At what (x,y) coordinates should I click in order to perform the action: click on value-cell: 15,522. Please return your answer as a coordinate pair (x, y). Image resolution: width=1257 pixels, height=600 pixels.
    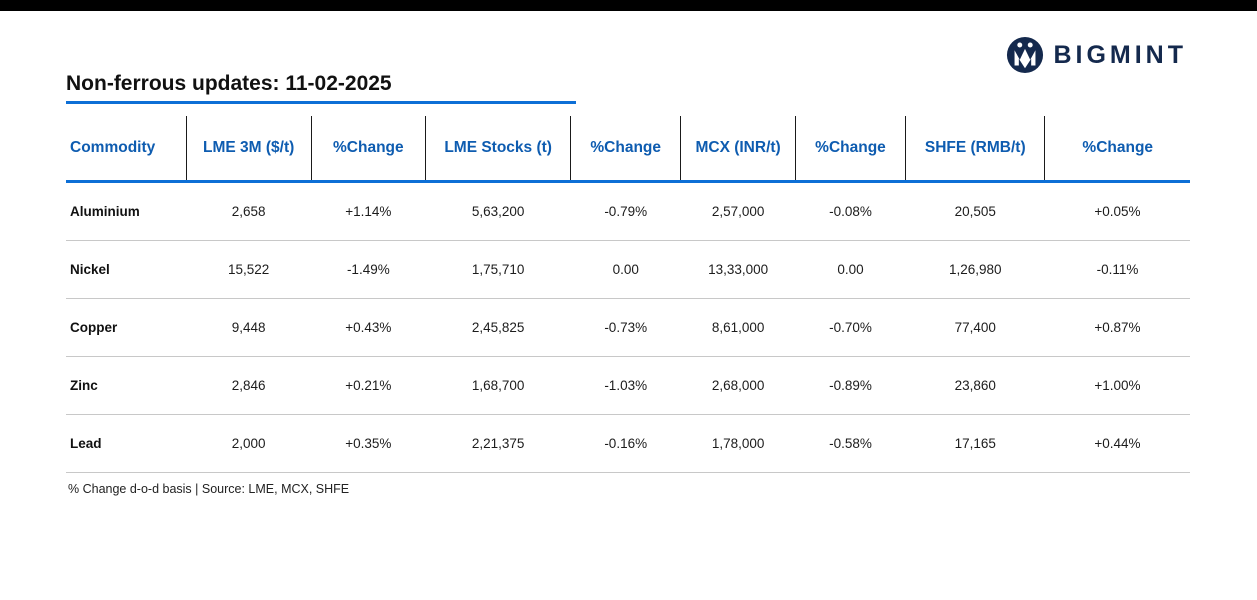
    Looking at the image, I should click on (249, 269).